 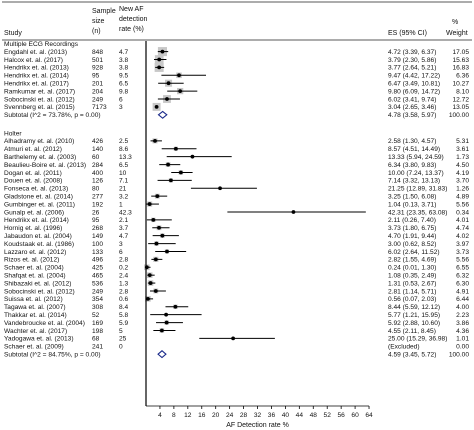 I want to click on weight: 10.27, so click(x=460, y=84).